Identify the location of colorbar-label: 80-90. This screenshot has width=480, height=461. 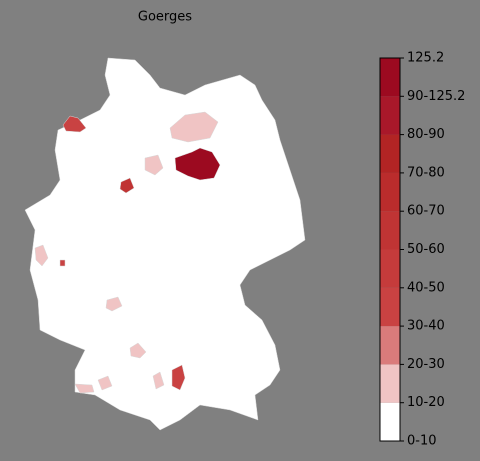
(426, 134).